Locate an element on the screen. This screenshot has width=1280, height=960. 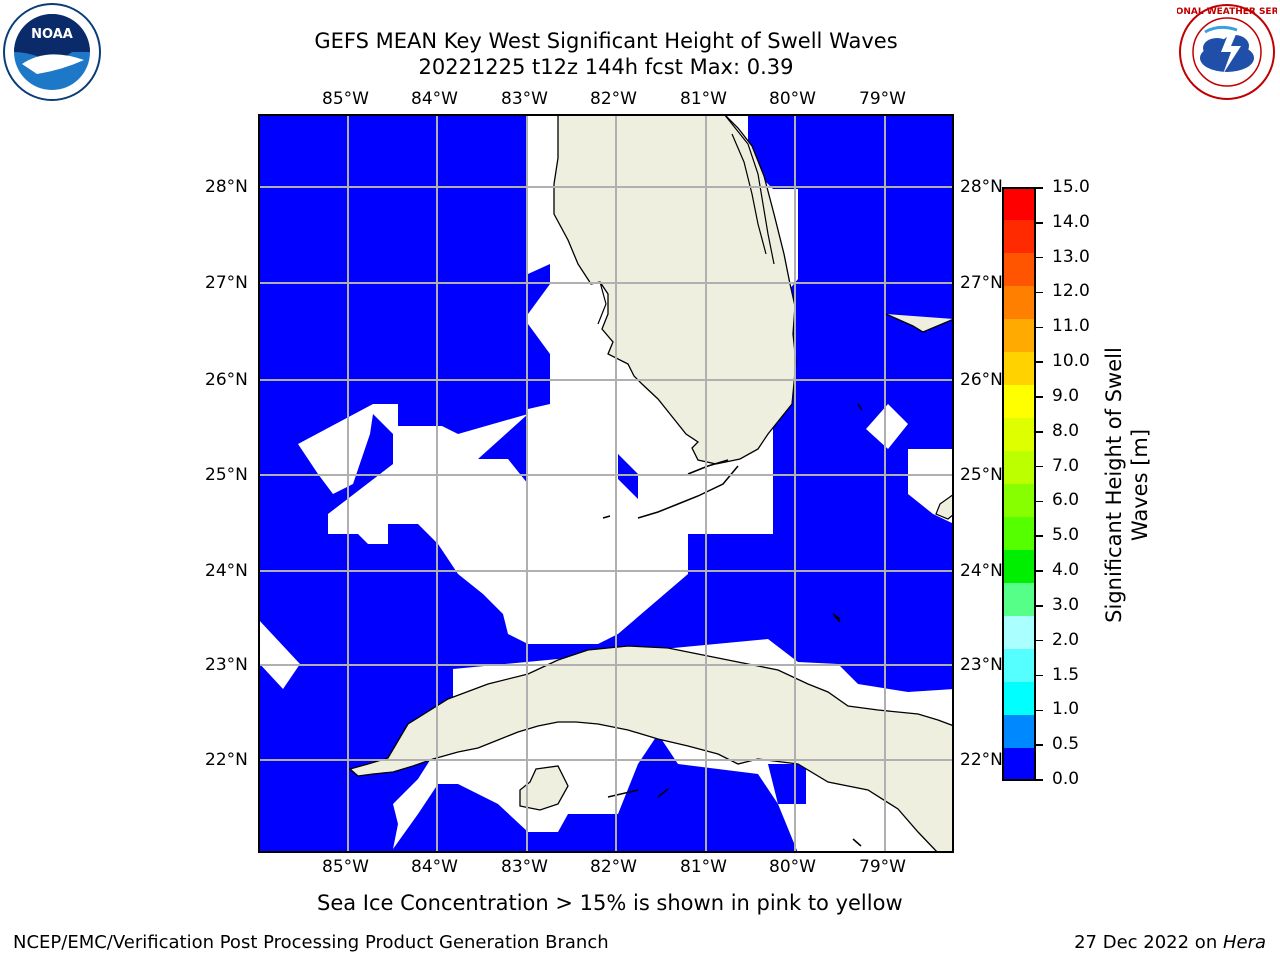
colorbar-tick-label: 10.0 is located at coordinates (1071, 361).